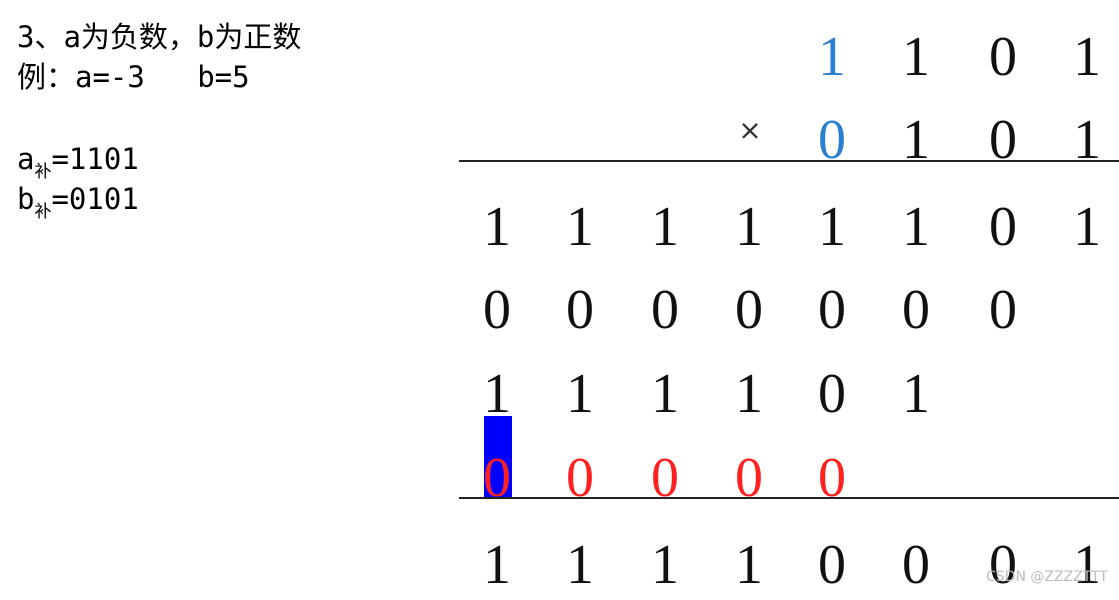  Describe the element at coordinates (1047, 577) in the screenshot. I see `watermark: CSDN @ZZZZTTT` at that location.